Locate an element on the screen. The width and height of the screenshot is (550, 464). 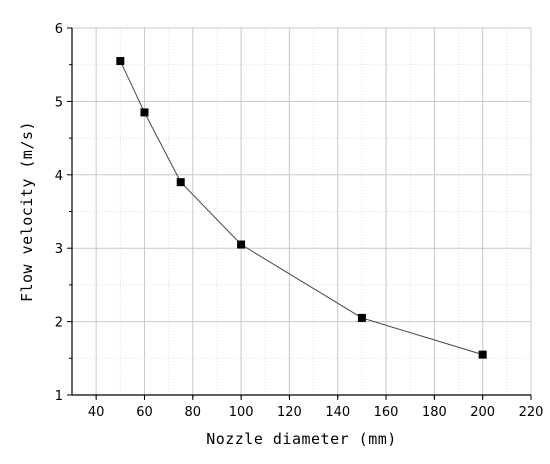
y-axis-title: Flow velocity (m/s) is located at coordinates (27, 211).